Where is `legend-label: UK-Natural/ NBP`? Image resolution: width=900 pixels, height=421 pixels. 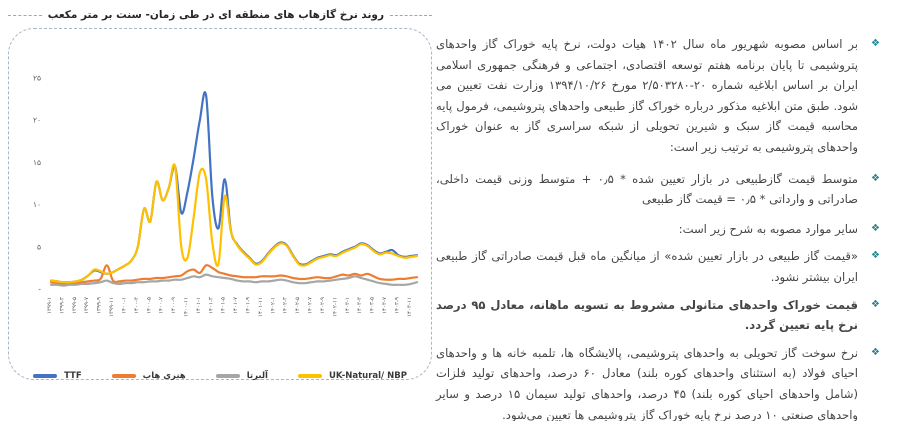
legend-label: UK-Natural/ NBP is located at coordinates (367, 376).